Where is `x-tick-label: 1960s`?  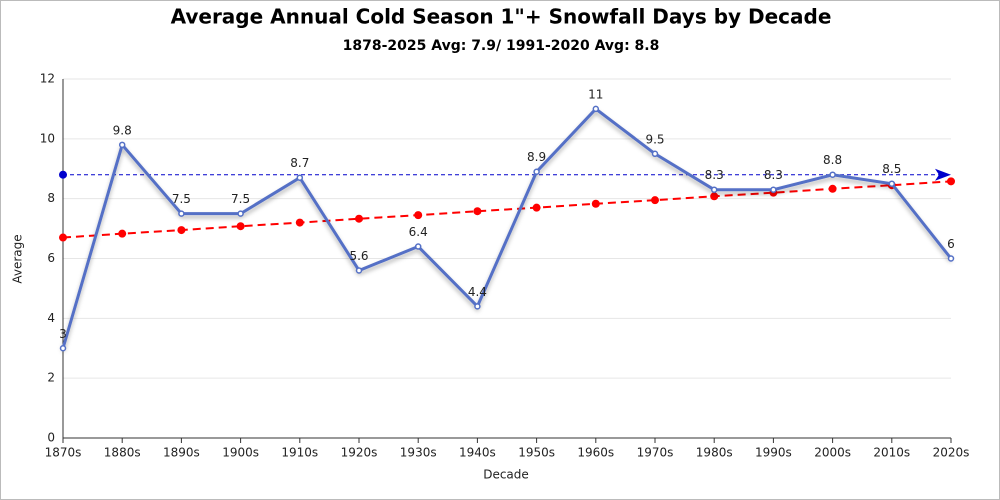
x-tick-label: 1960s is located at coordinates (595, 453).